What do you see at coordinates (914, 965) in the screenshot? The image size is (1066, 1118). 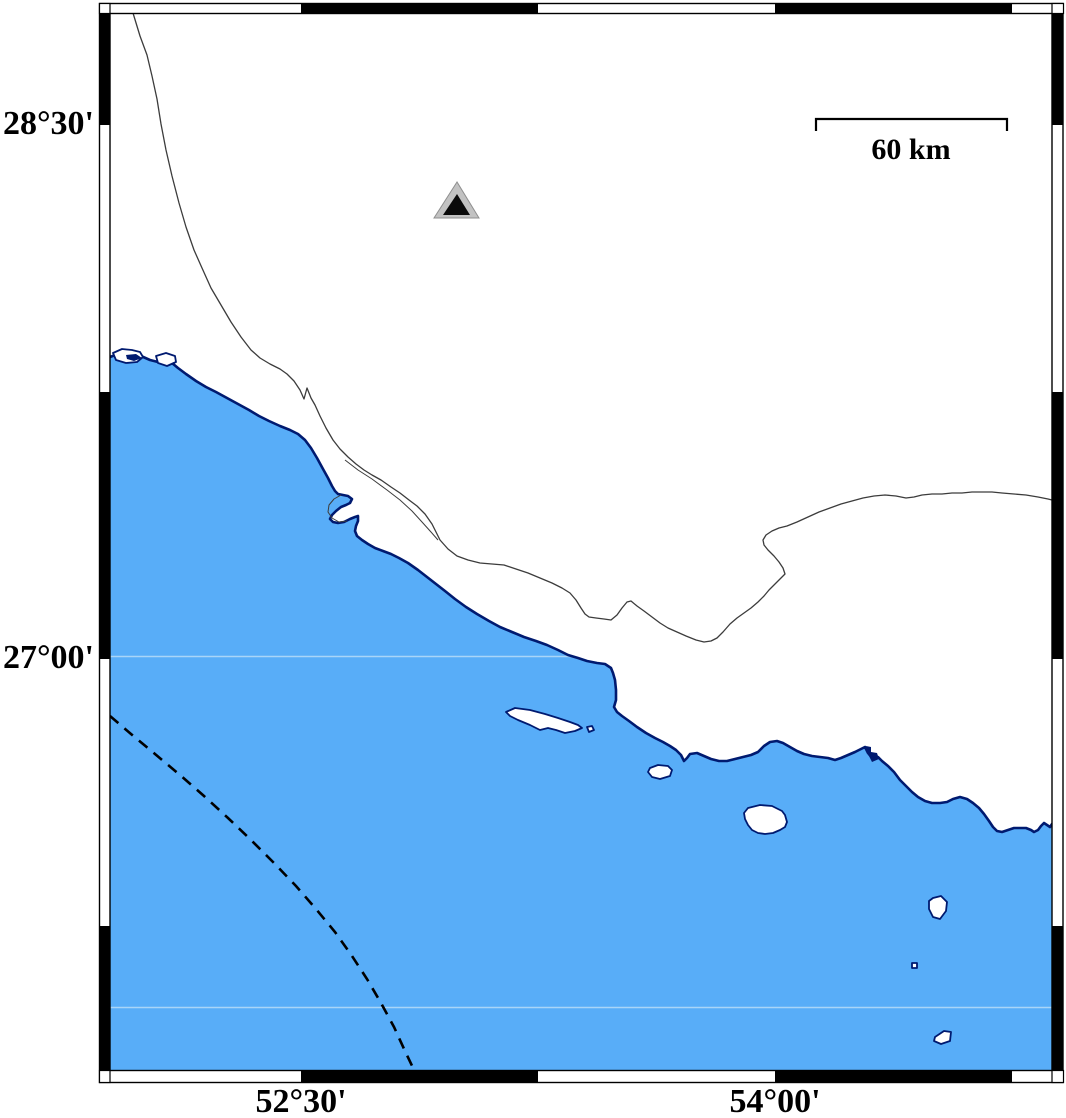 I see `islet-dot` at bounding box center [914, 965].